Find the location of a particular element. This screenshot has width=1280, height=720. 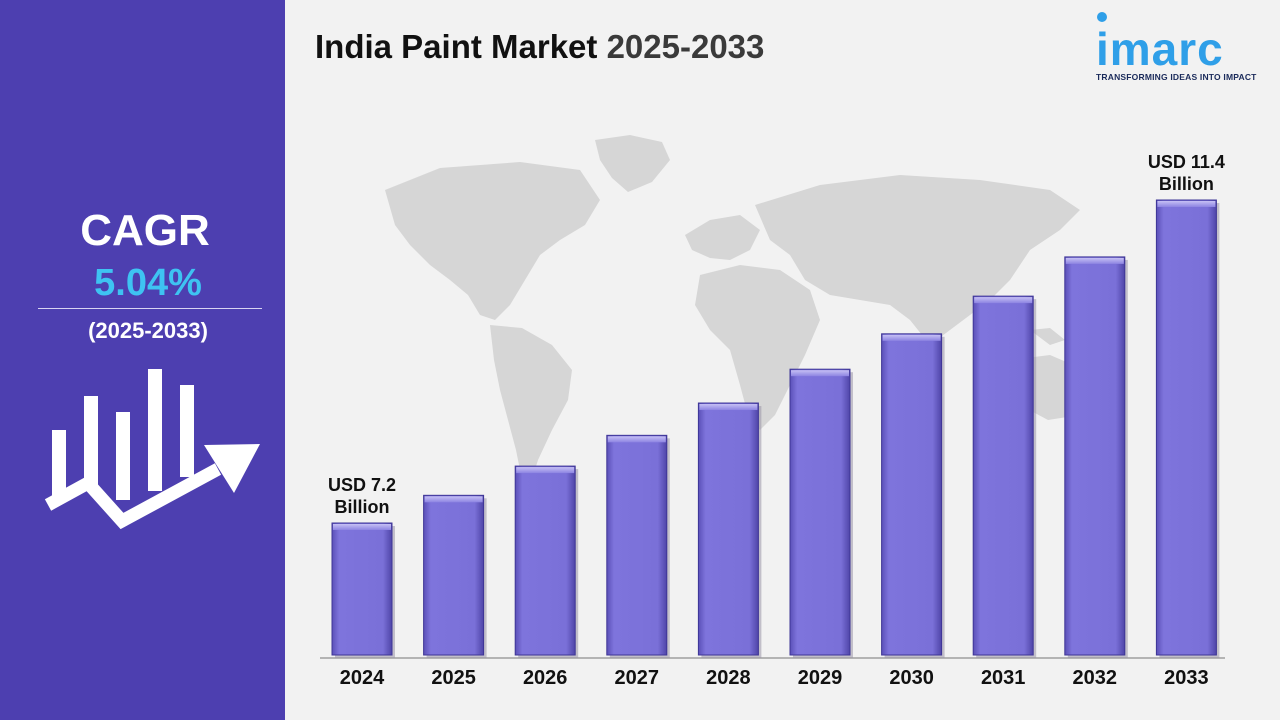

bar-chart-growth-arrow-icon is located at coordinates (152, 449).